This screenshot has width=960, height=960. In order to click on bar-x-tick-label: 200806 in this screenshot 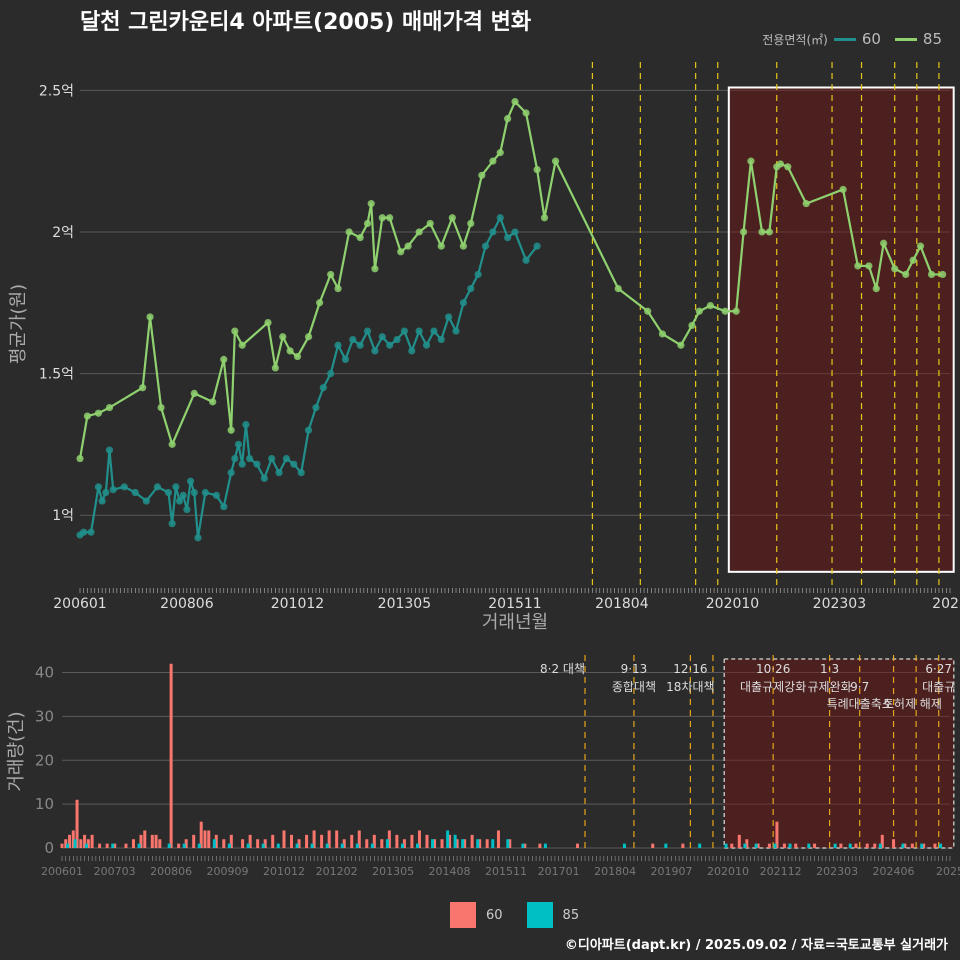, I will do `click(171, 871)`.